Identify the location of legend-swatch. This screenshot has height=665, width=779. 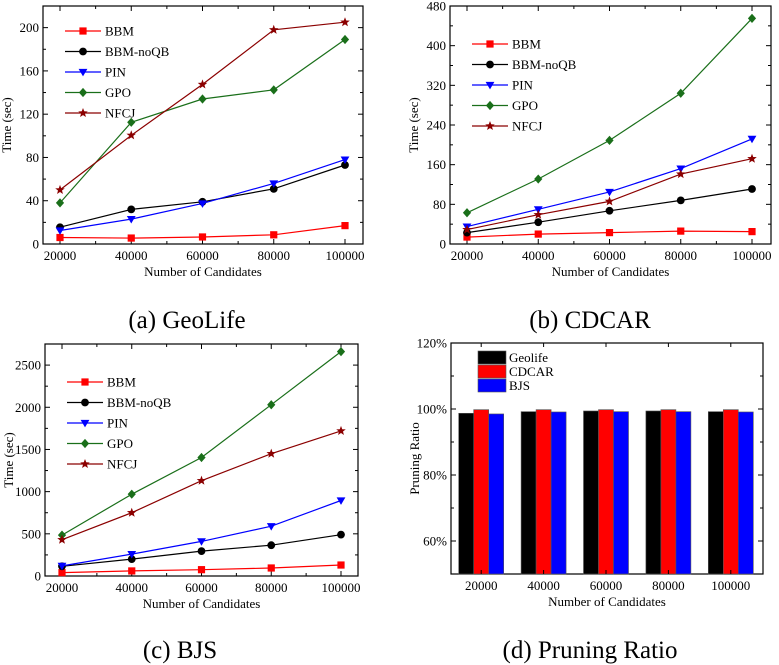
(492, 357).